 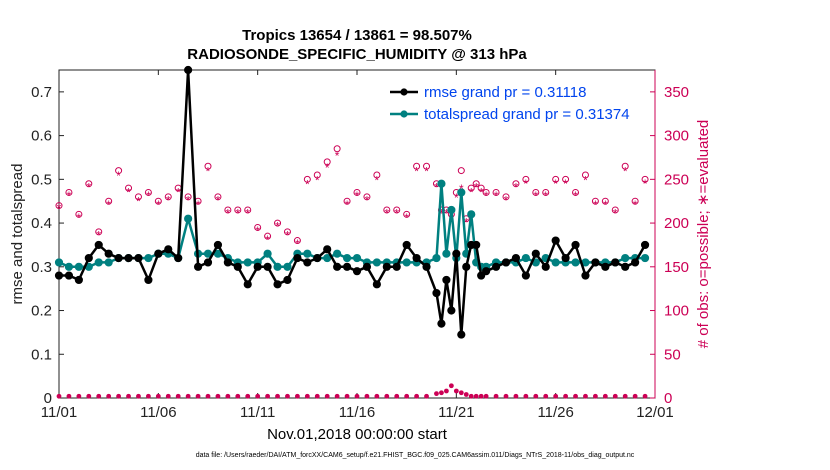 I want to click on y-tick-label: 0.6, so click(x=41, y=136).